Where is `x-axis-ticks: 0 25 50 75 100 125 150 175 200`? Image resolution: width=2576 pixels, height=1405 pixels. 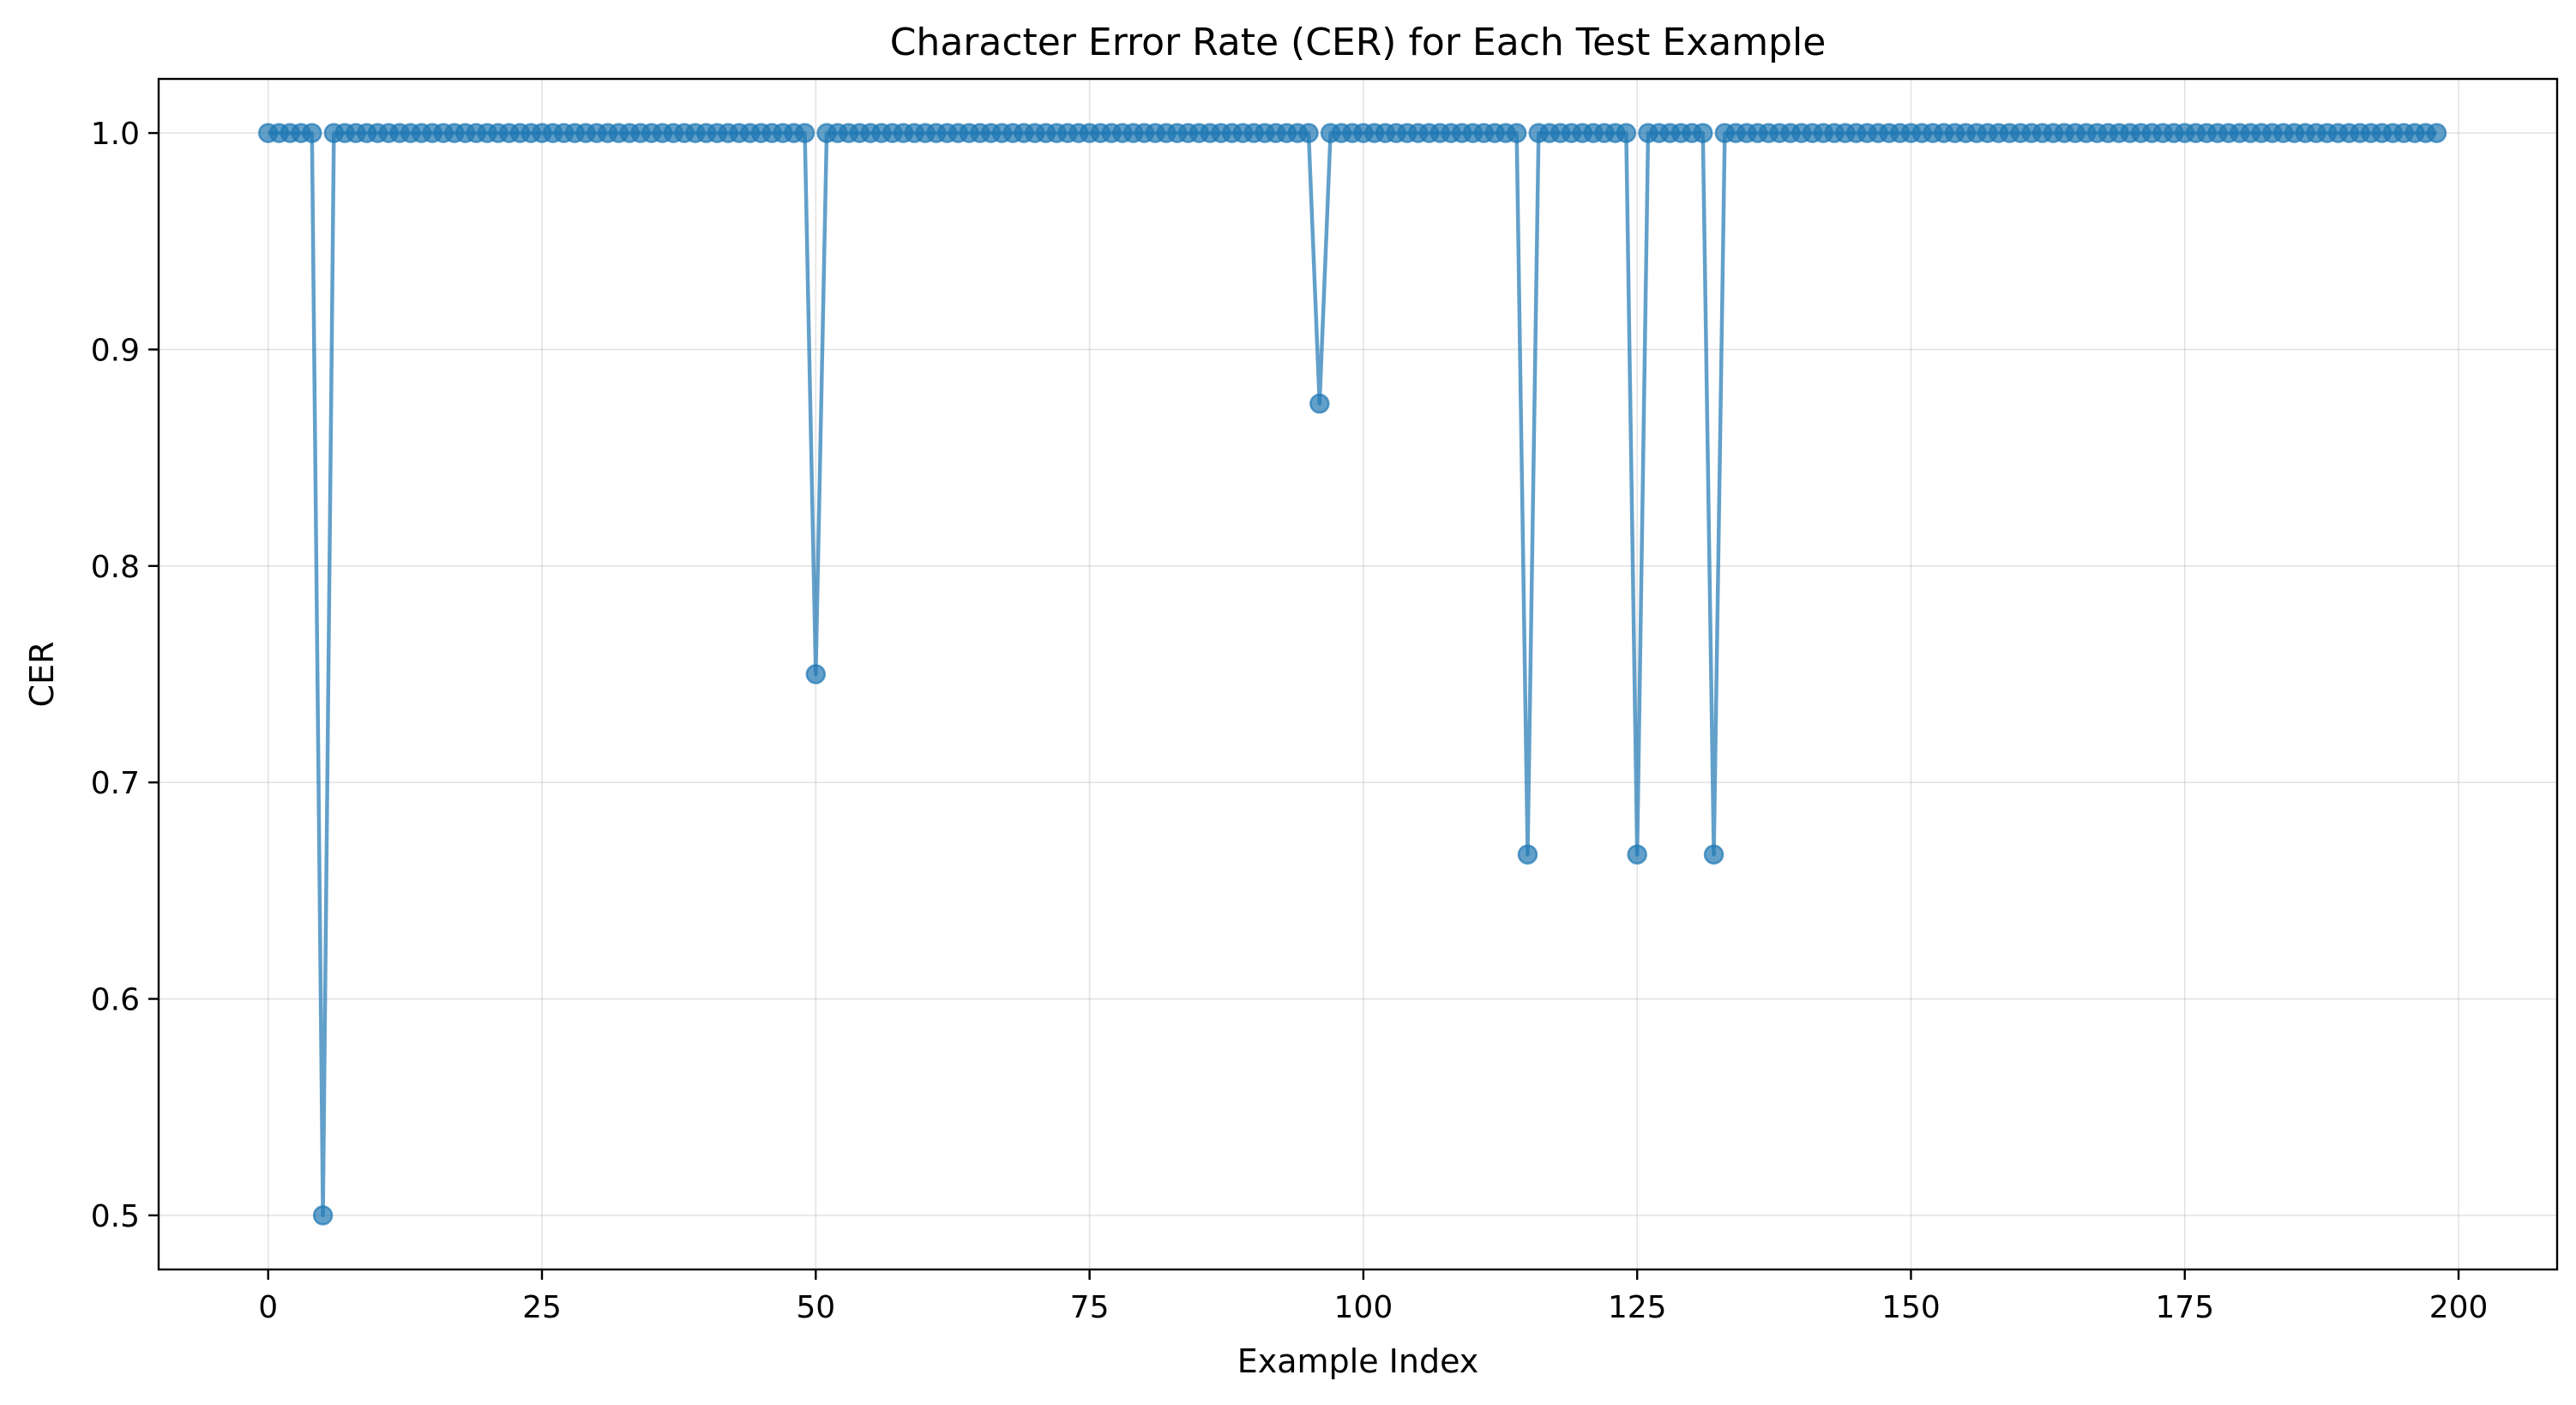
x-axis-ticks: 0 25 50 75 100 125 150 175 200 is located at coordinates (1373, 1297).